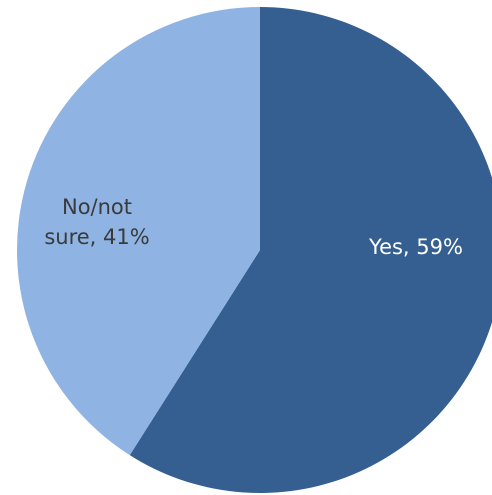 The height and width of the screenshot is (495, 492). What do you see at coordinates (415, 247) in the screenshot?
I see `pie-label-yes: Yes, 59%` at bounding box center [415, 247].